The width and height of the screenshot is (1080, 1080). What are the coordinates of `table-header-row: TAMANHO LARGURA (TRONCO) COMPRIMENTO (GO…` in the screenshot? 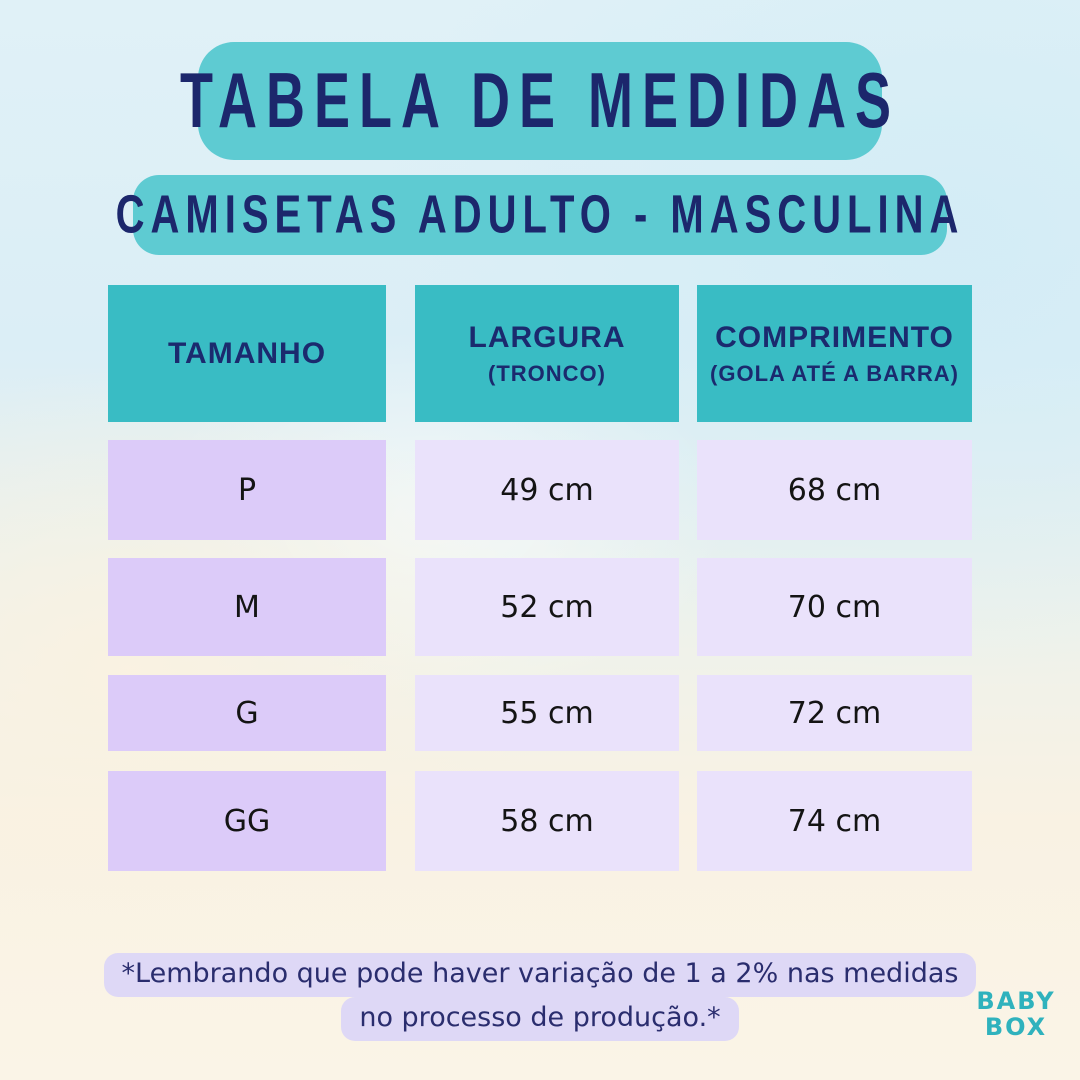 It's located at (540, 353).